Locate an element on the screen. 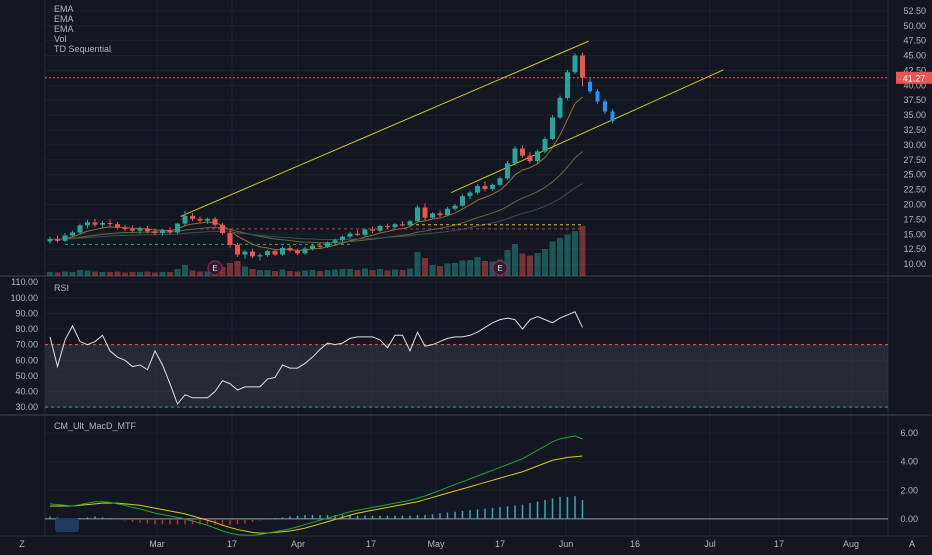 The width and height of the screenshot is (932, 555). time-axis-label: Mar is located at coordinates (157, 544).